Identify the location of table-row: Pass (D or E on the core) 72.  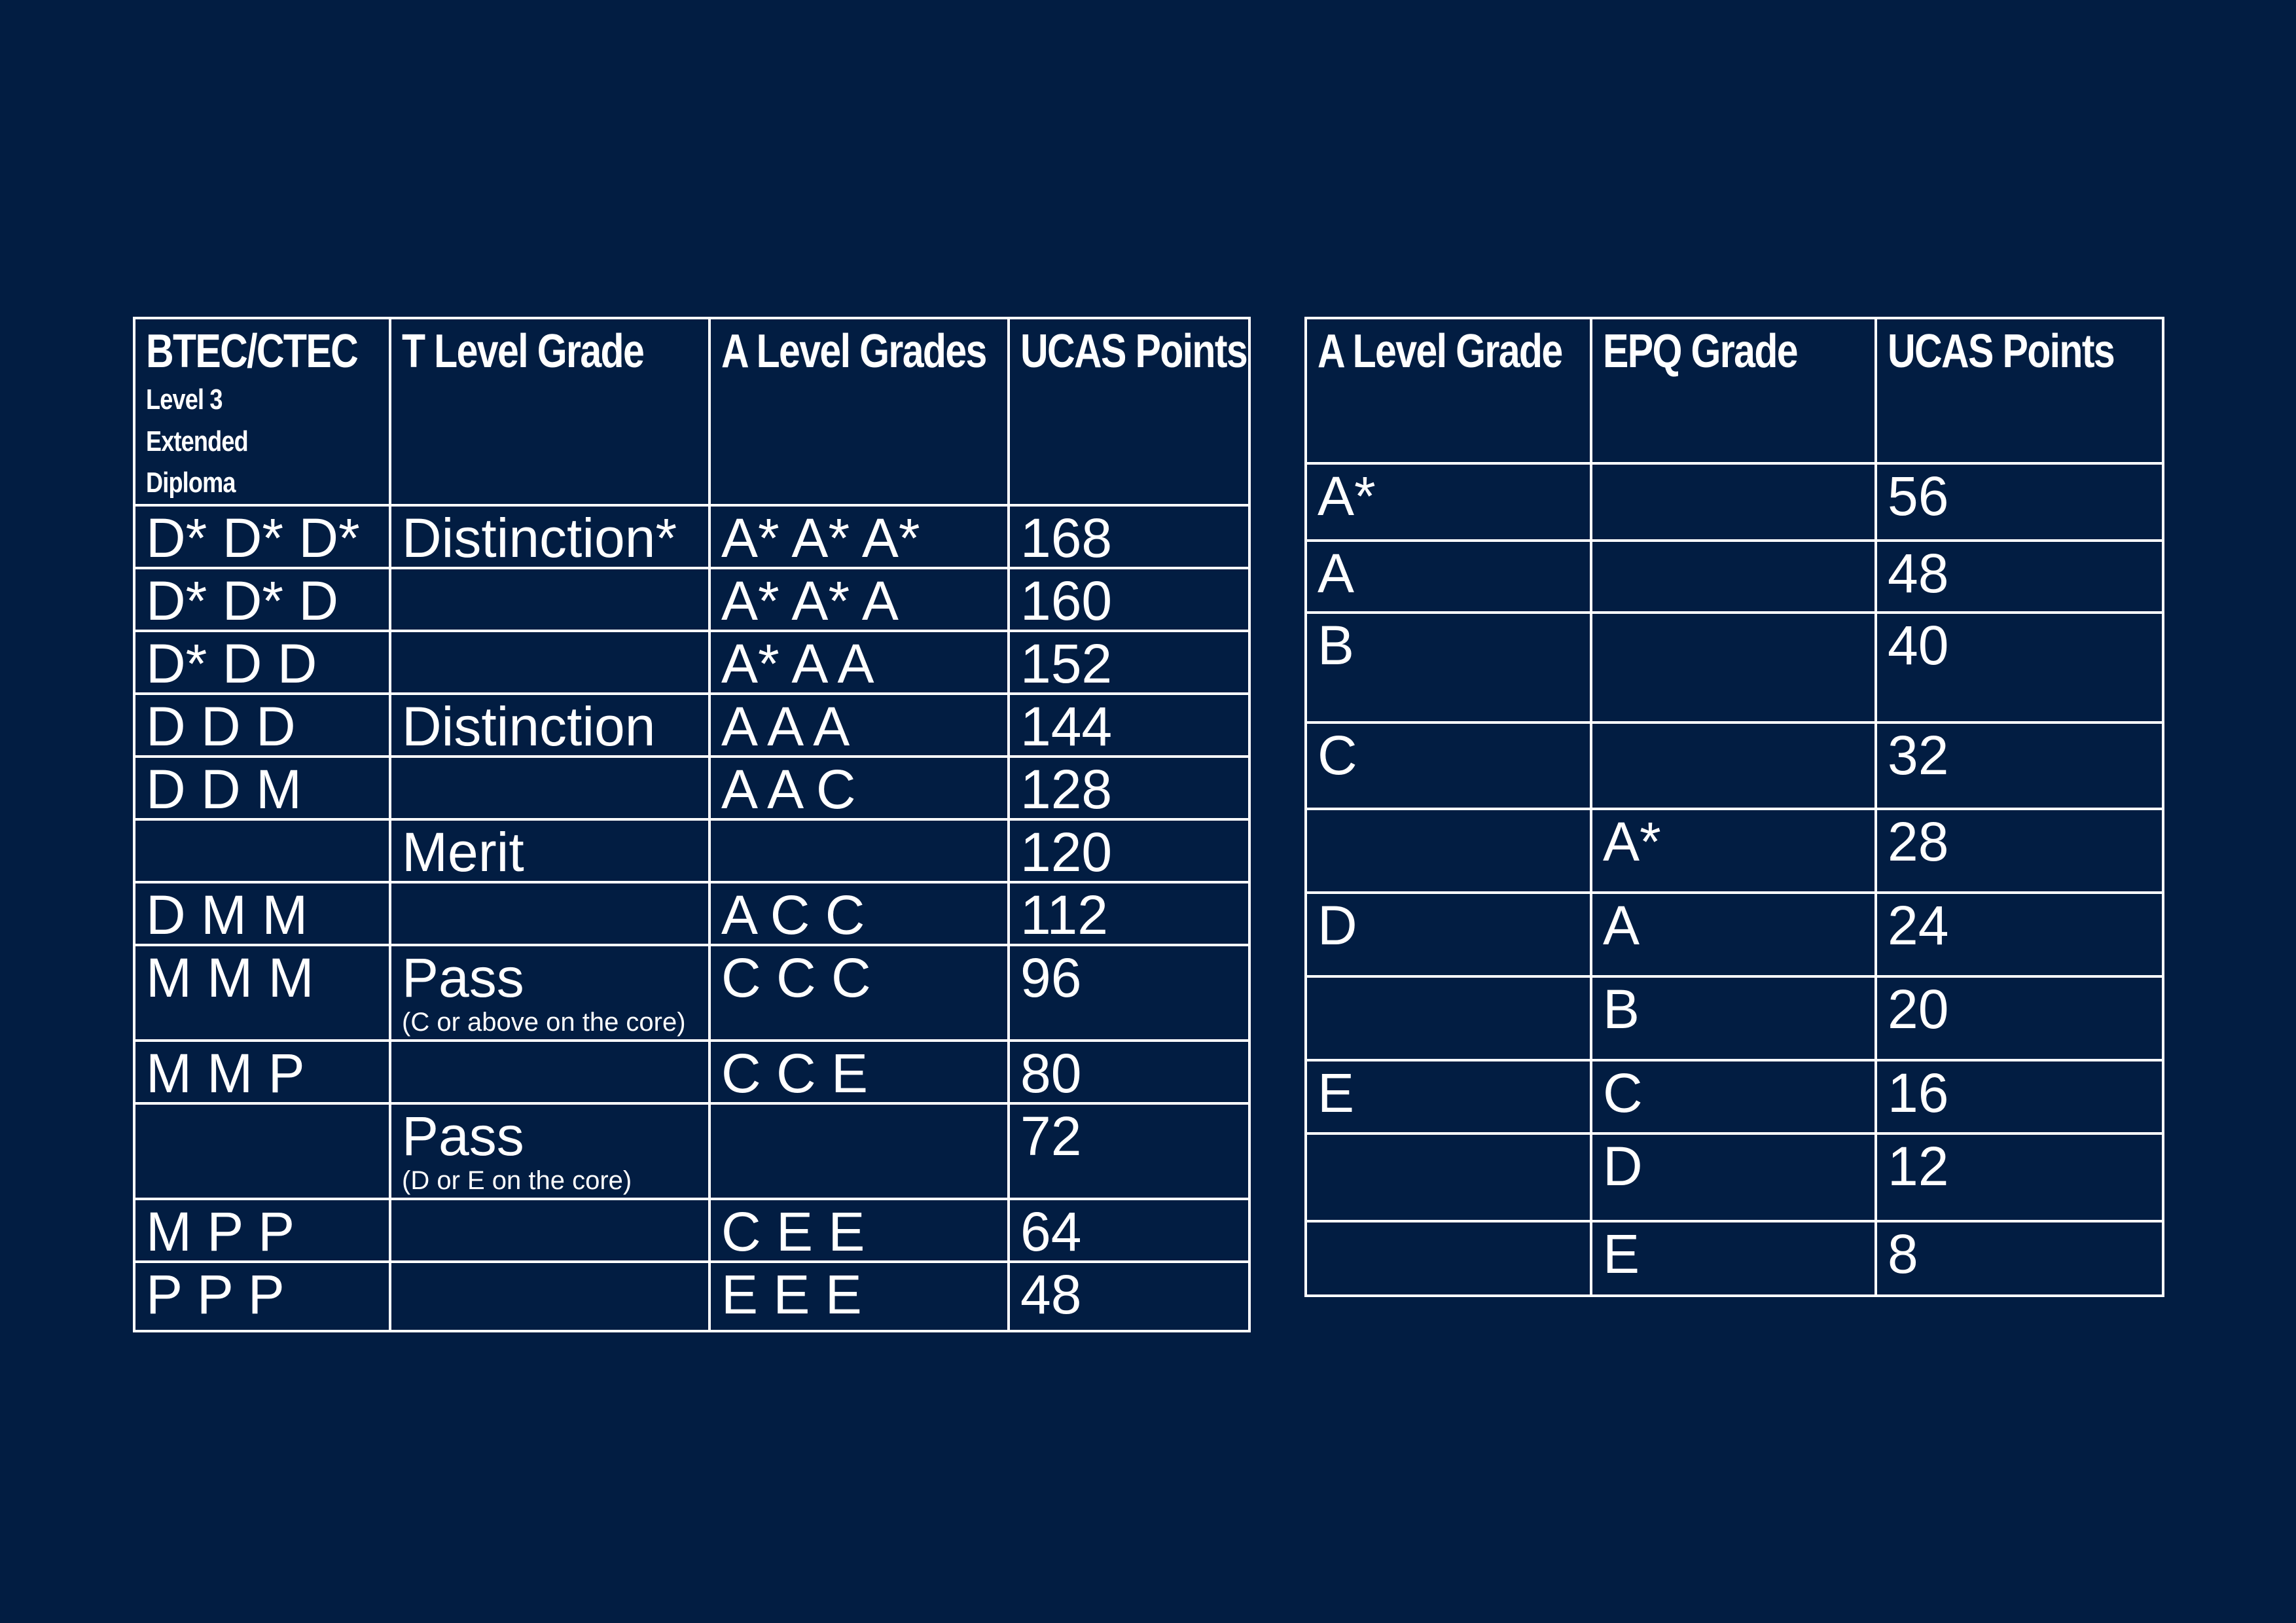
(692, 1151).